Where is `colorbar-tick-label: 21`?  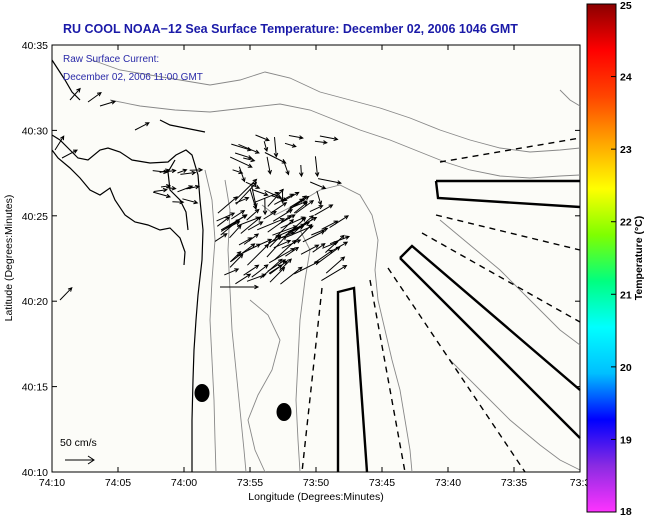
colorbar-tick-label: 21 is located at coordinates (626, 295).